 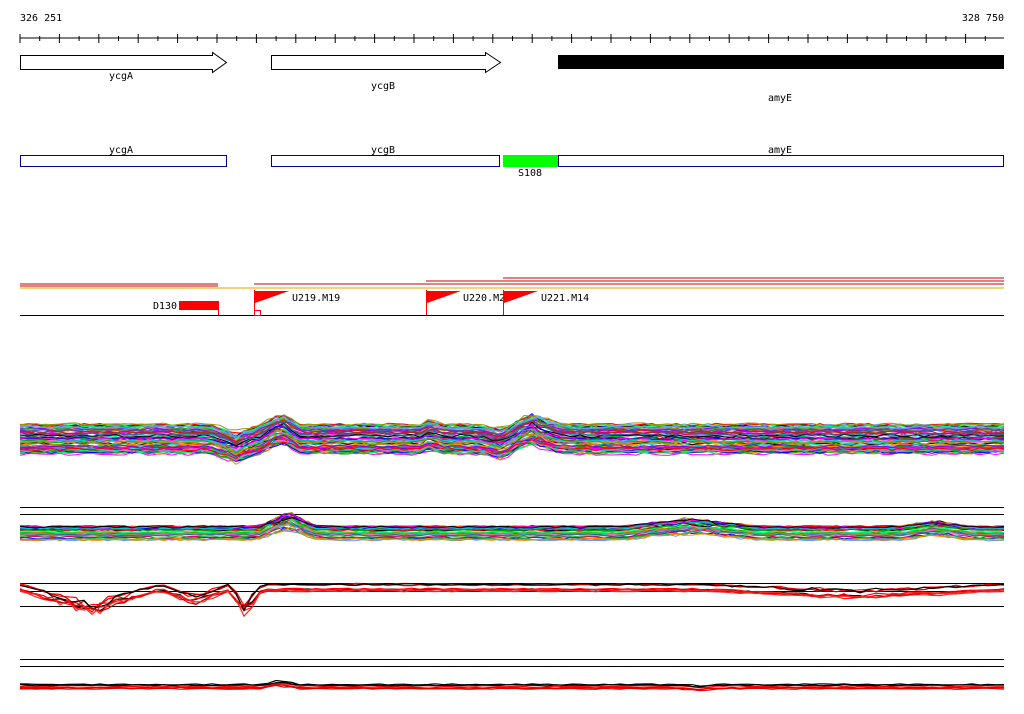 I want to click on annotation-label-ycgA: ycgA, so click(x=121, y=150).